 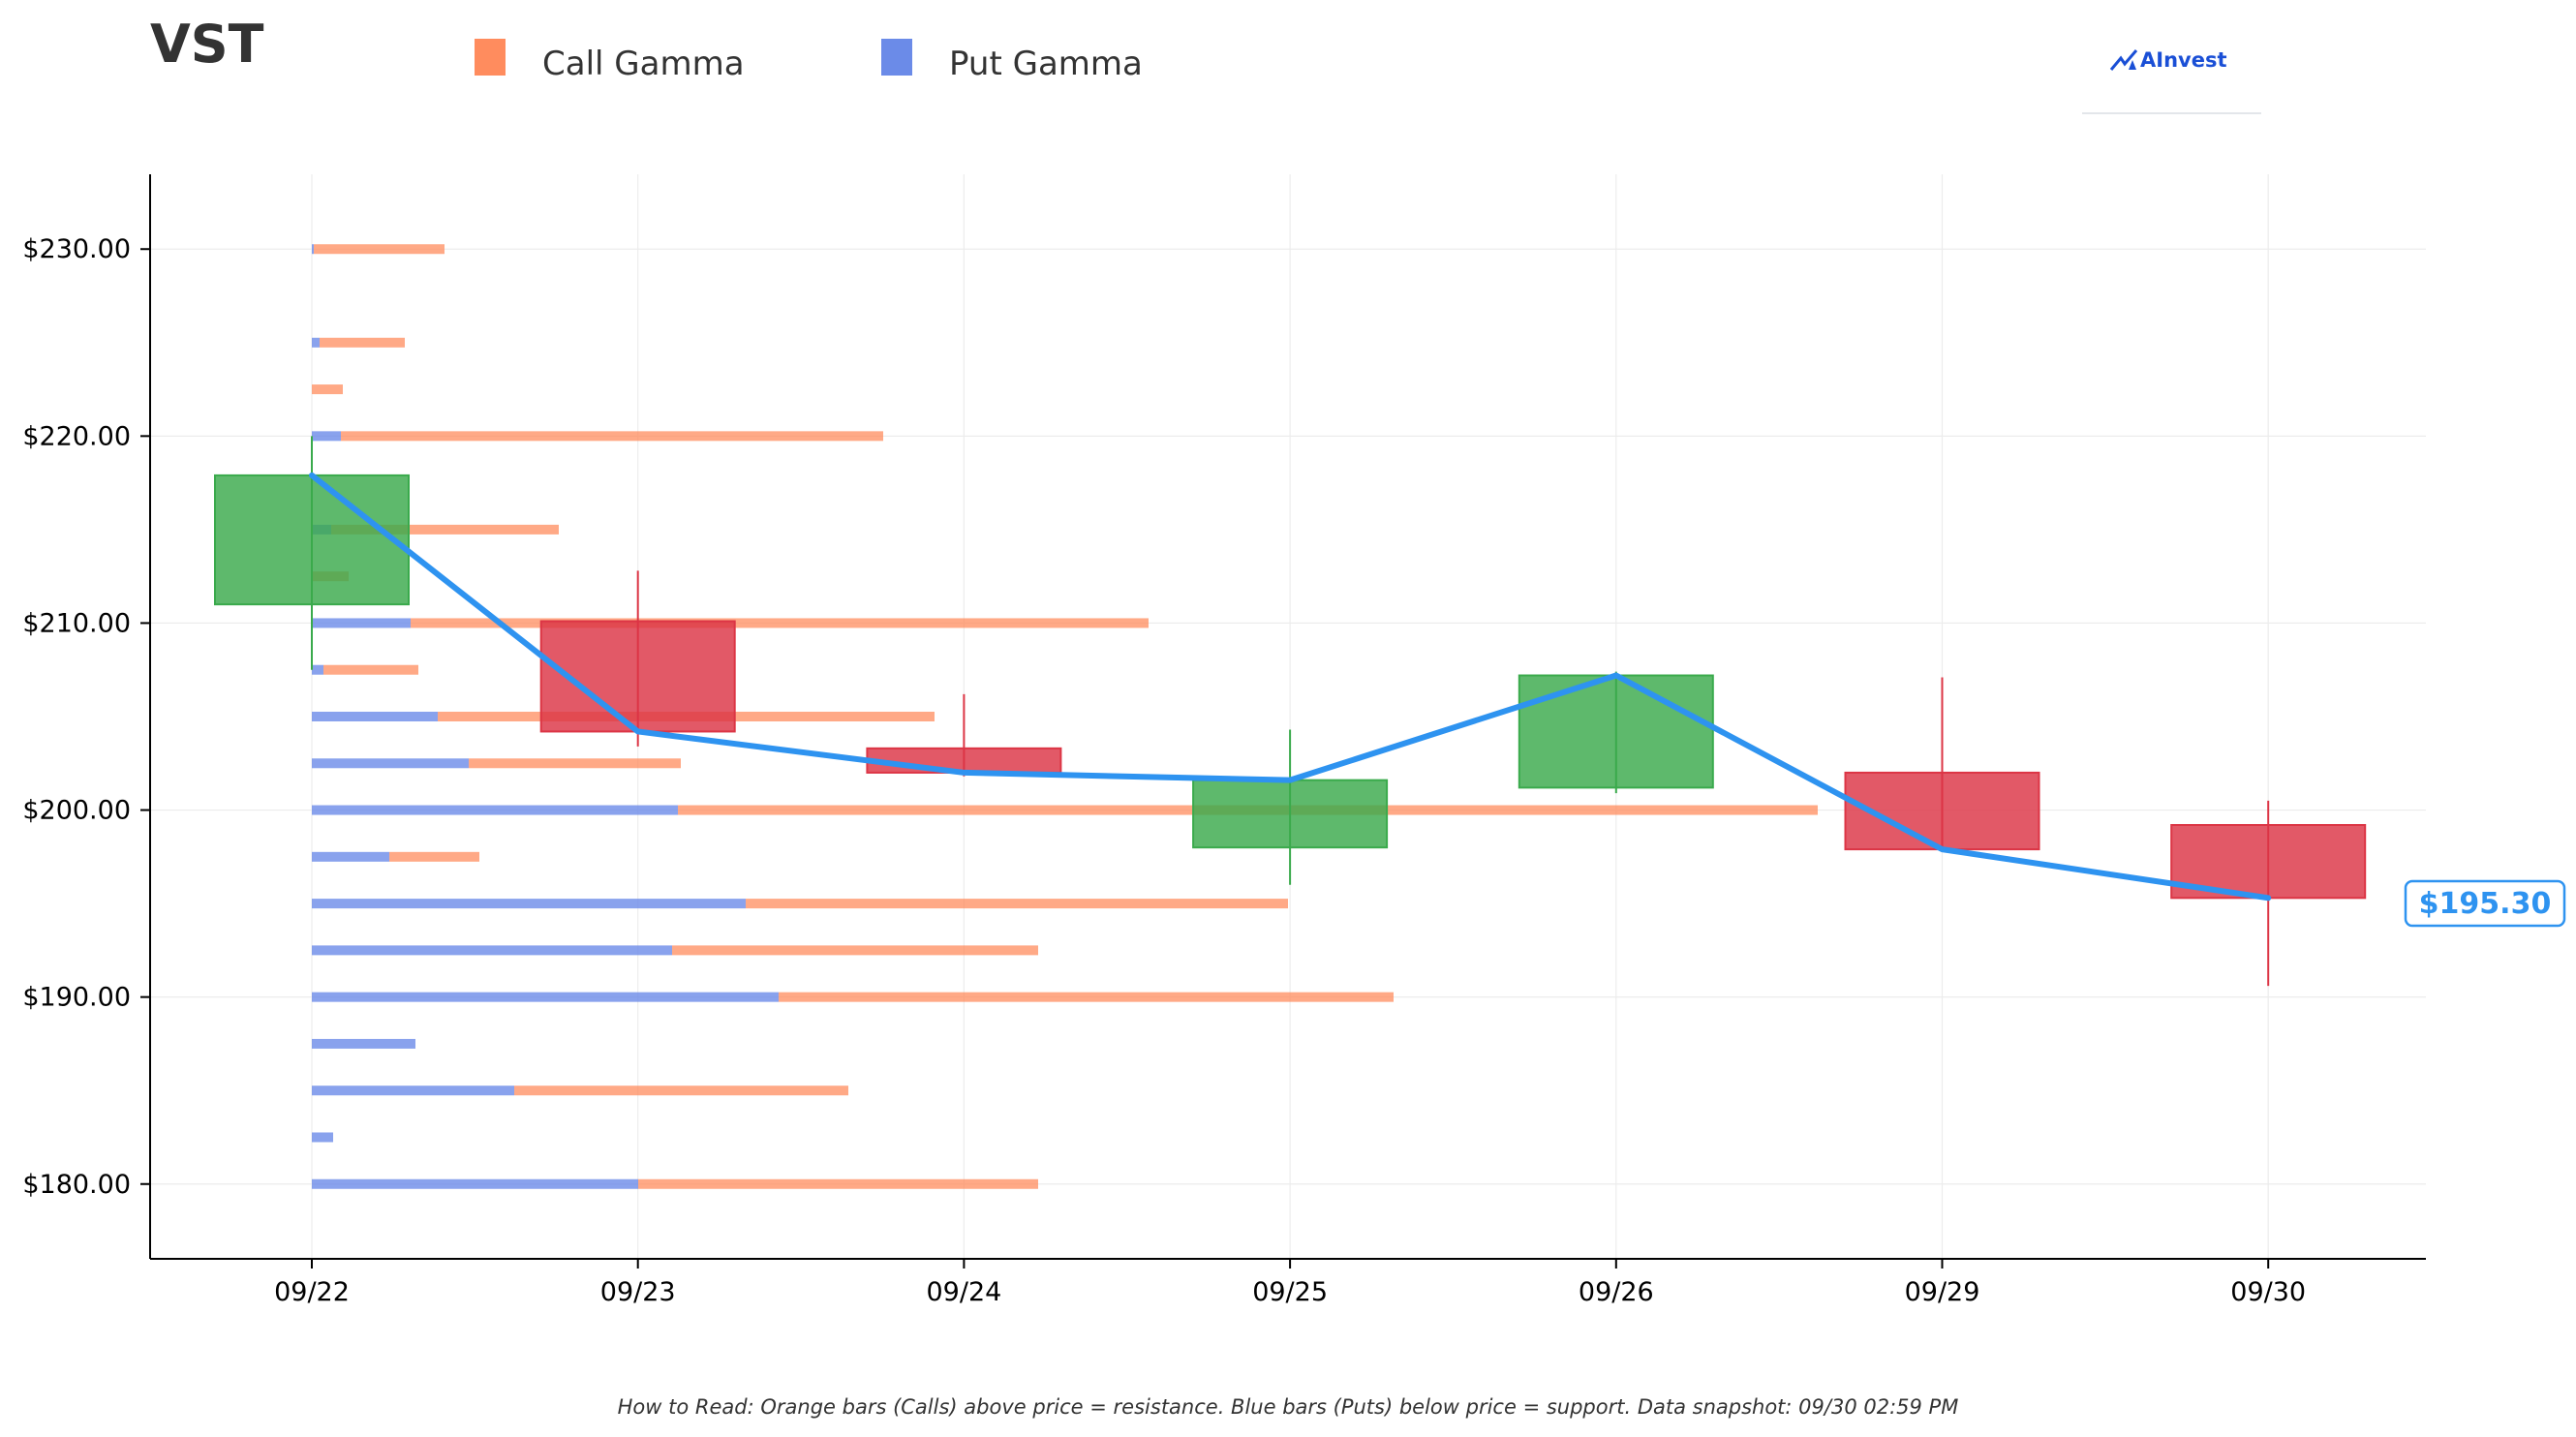 What do you see at coordinates (76, 436) in the screenshot?
I see `y-tick-label: $220.00` at bounding box center [76, 436].